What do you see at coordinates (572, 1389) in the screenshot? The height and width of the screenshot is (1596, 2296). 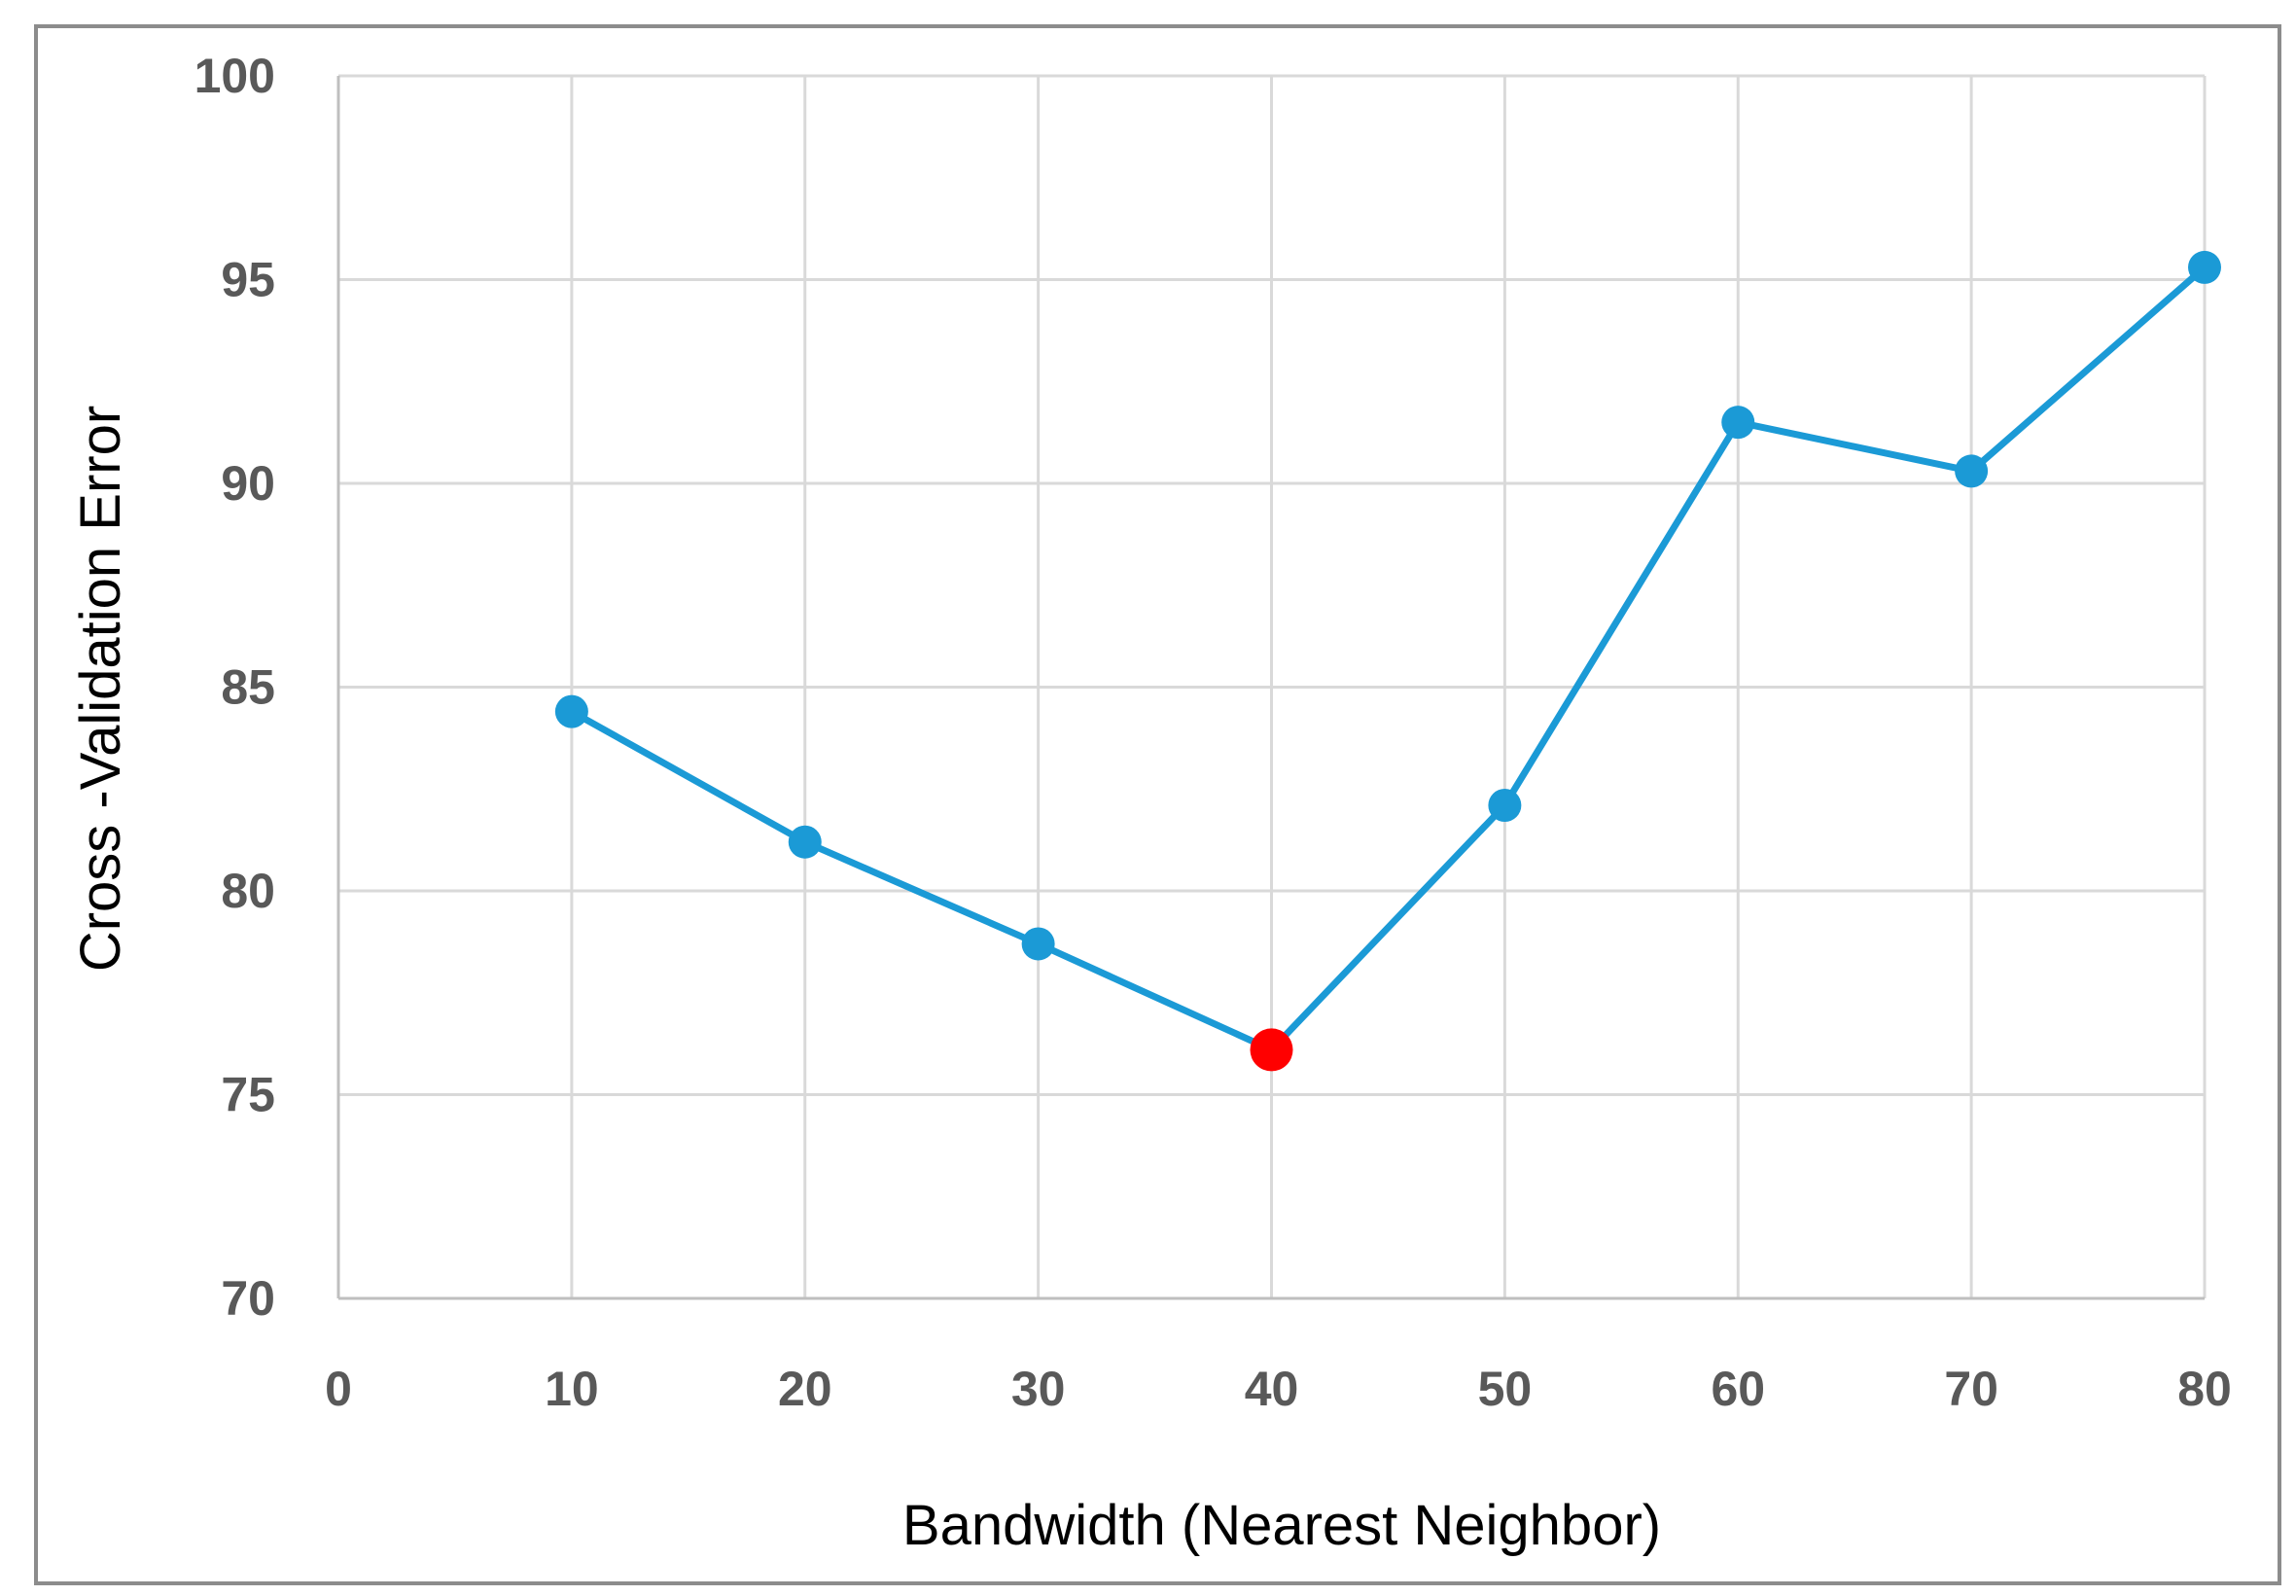 I see `x-tick-label: 10` at bounding box center [572, 1389].